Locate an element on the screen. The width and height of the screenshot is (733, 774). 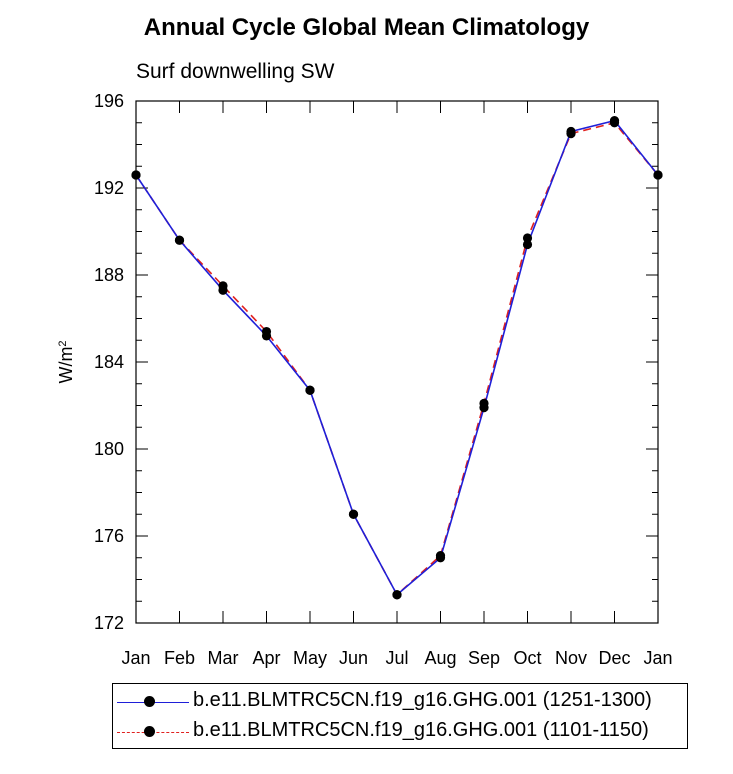
y-axis-label: W/m2 is located at coordinates (66, 361).